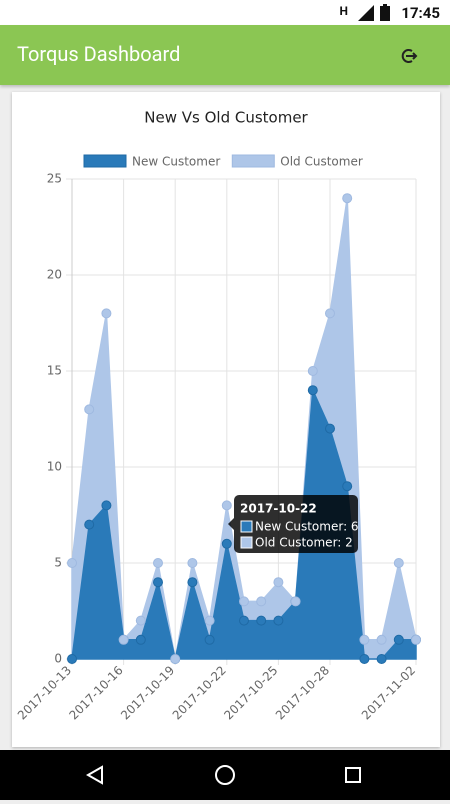  Describe the element at coordinates (176, 162) in the screenshot. I see `legend-label: New Customer` at that location.